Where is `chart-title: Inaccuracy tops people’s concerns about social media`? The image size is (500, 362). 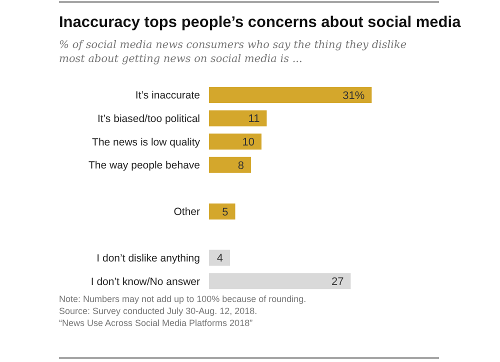
chart-title: Inaccuracy tops people’s concerns about social media is located at coordinates (260, 22).